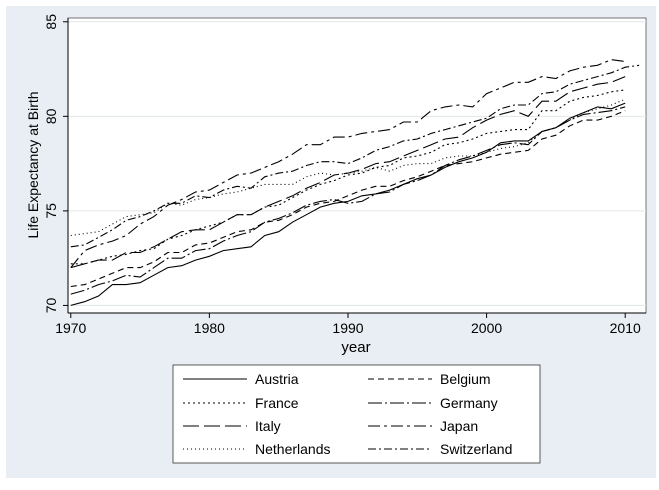  I want to click on legend-label-italy: Italy, so click(268, 426).